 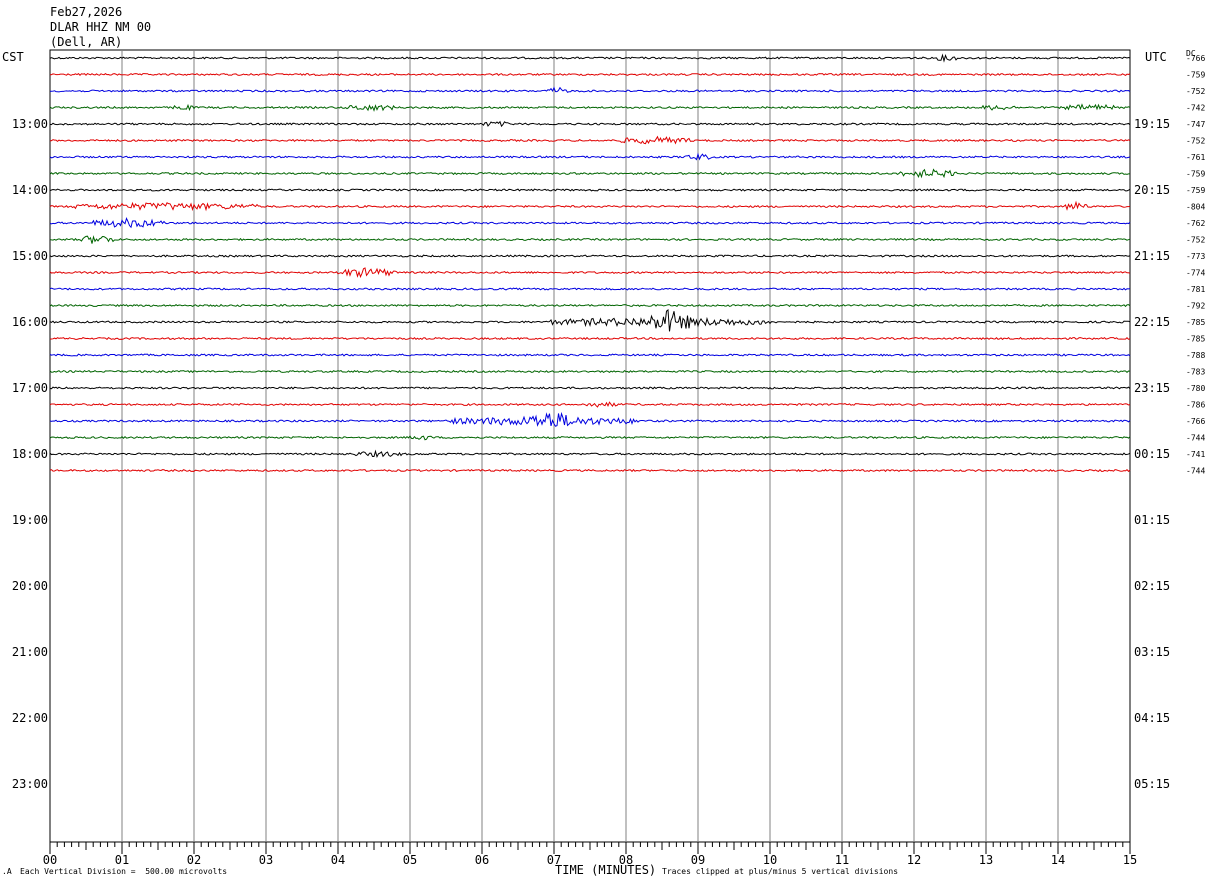 I want to click on cst-hour-label: 16:00, so click(x=30, y=322).